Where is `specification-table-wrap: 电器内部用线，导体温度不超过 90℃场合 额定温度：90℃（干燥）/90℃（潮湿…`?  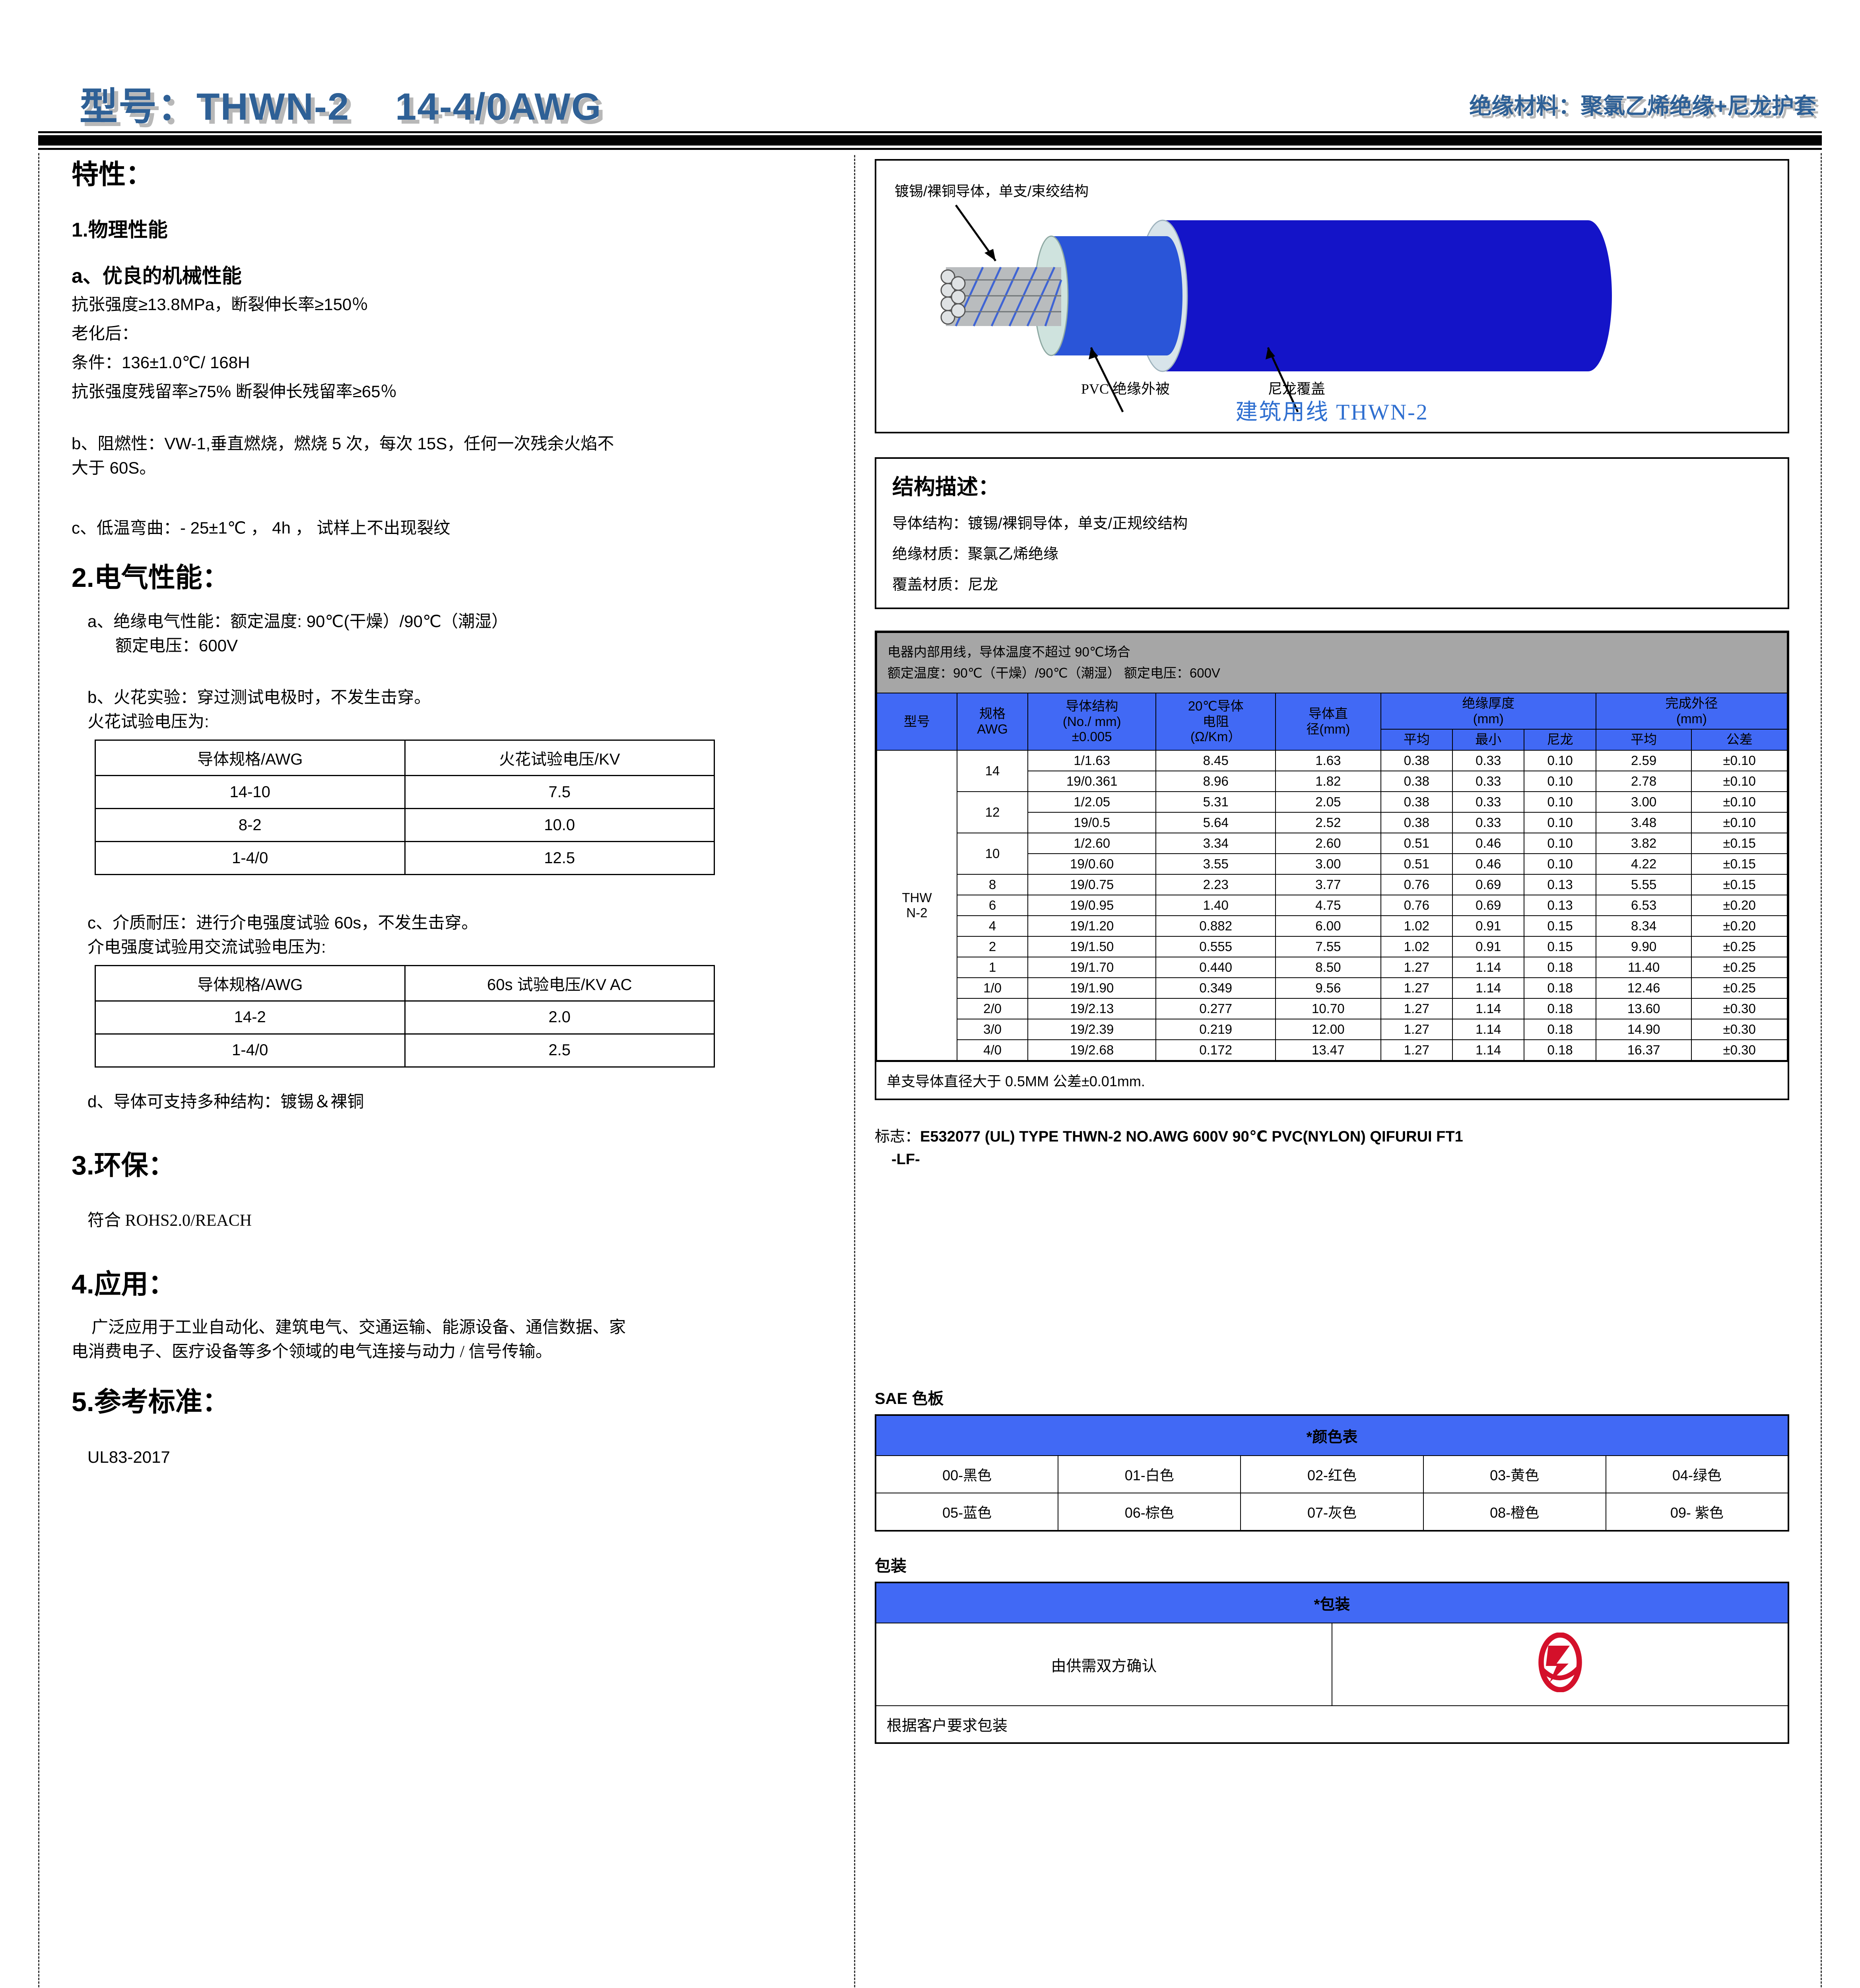
specification-table-wrap: 电器内部用线，导体温度不超过 90℃场合 额定温度：90℃（干燥）/90℃（潮湿… is located at coordinates (1332, 866).